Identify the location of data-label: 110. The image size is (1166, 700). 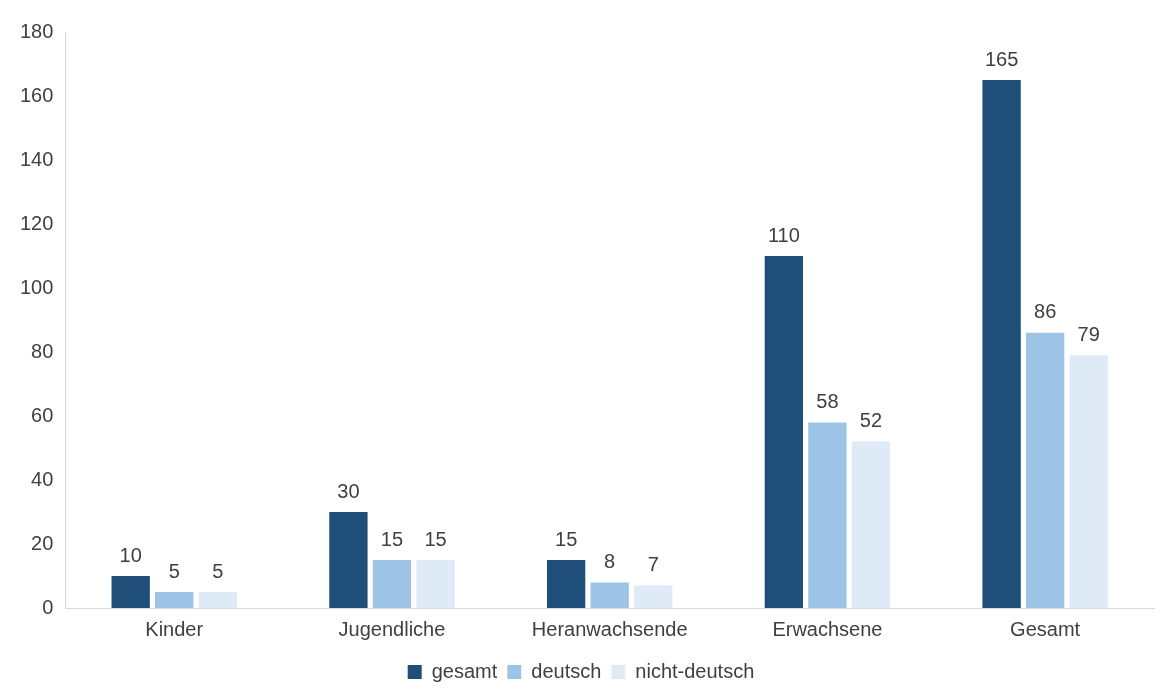
(783, 234).